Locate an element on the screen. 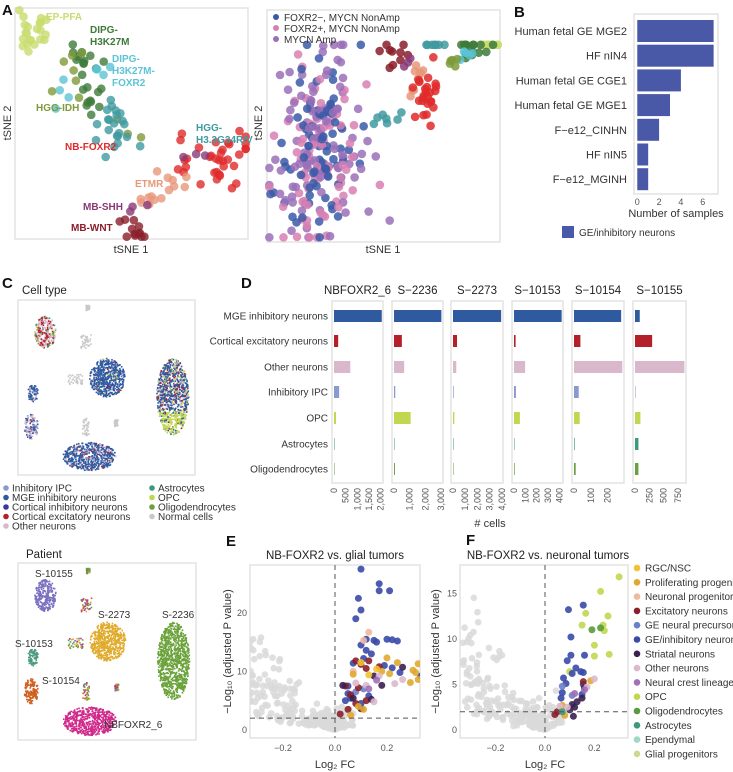 The width and height of the screenshot is (733, 772). cluster-label: DIPG-H3K27M-FOXR2 is located at coordinates (133, 71).